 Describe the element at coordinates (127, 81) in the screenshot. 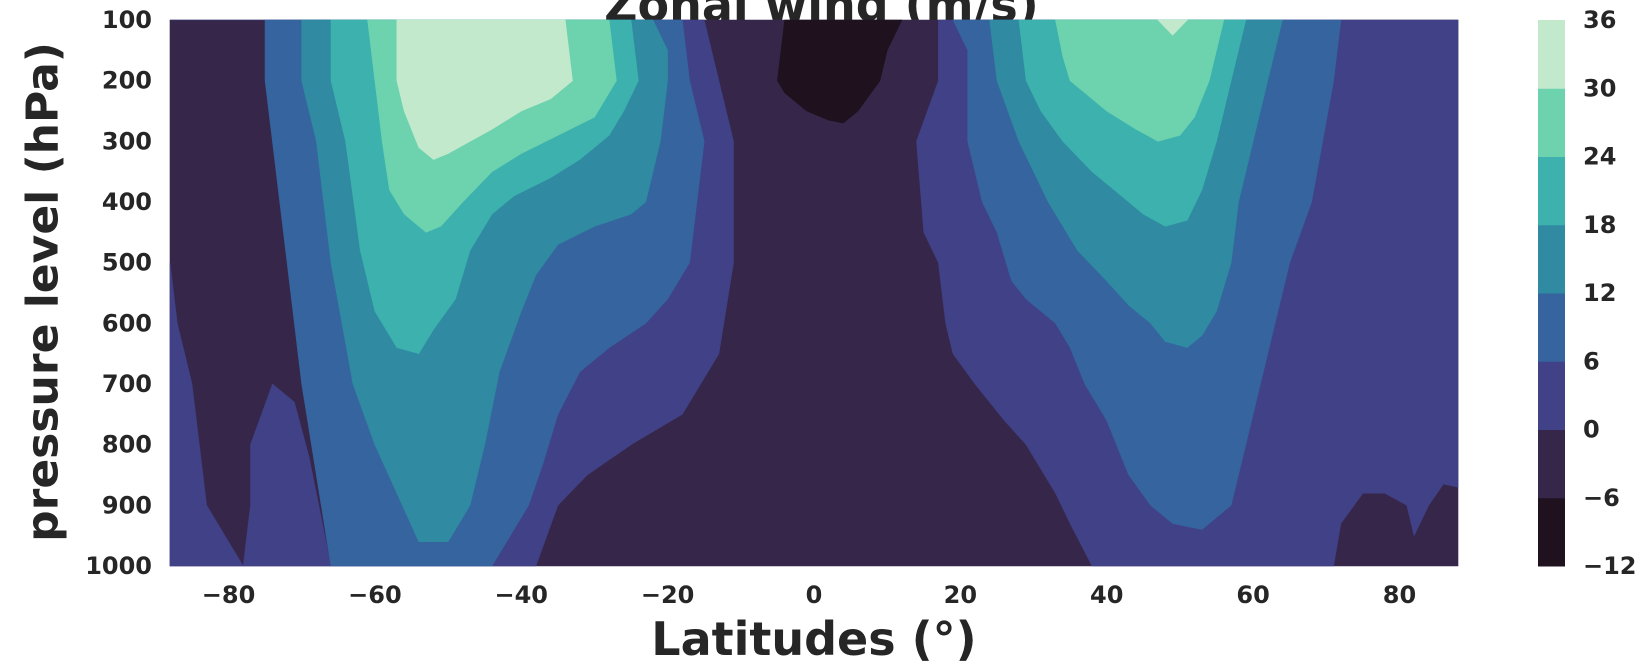

I see `y-tick-label: 200` at that location.